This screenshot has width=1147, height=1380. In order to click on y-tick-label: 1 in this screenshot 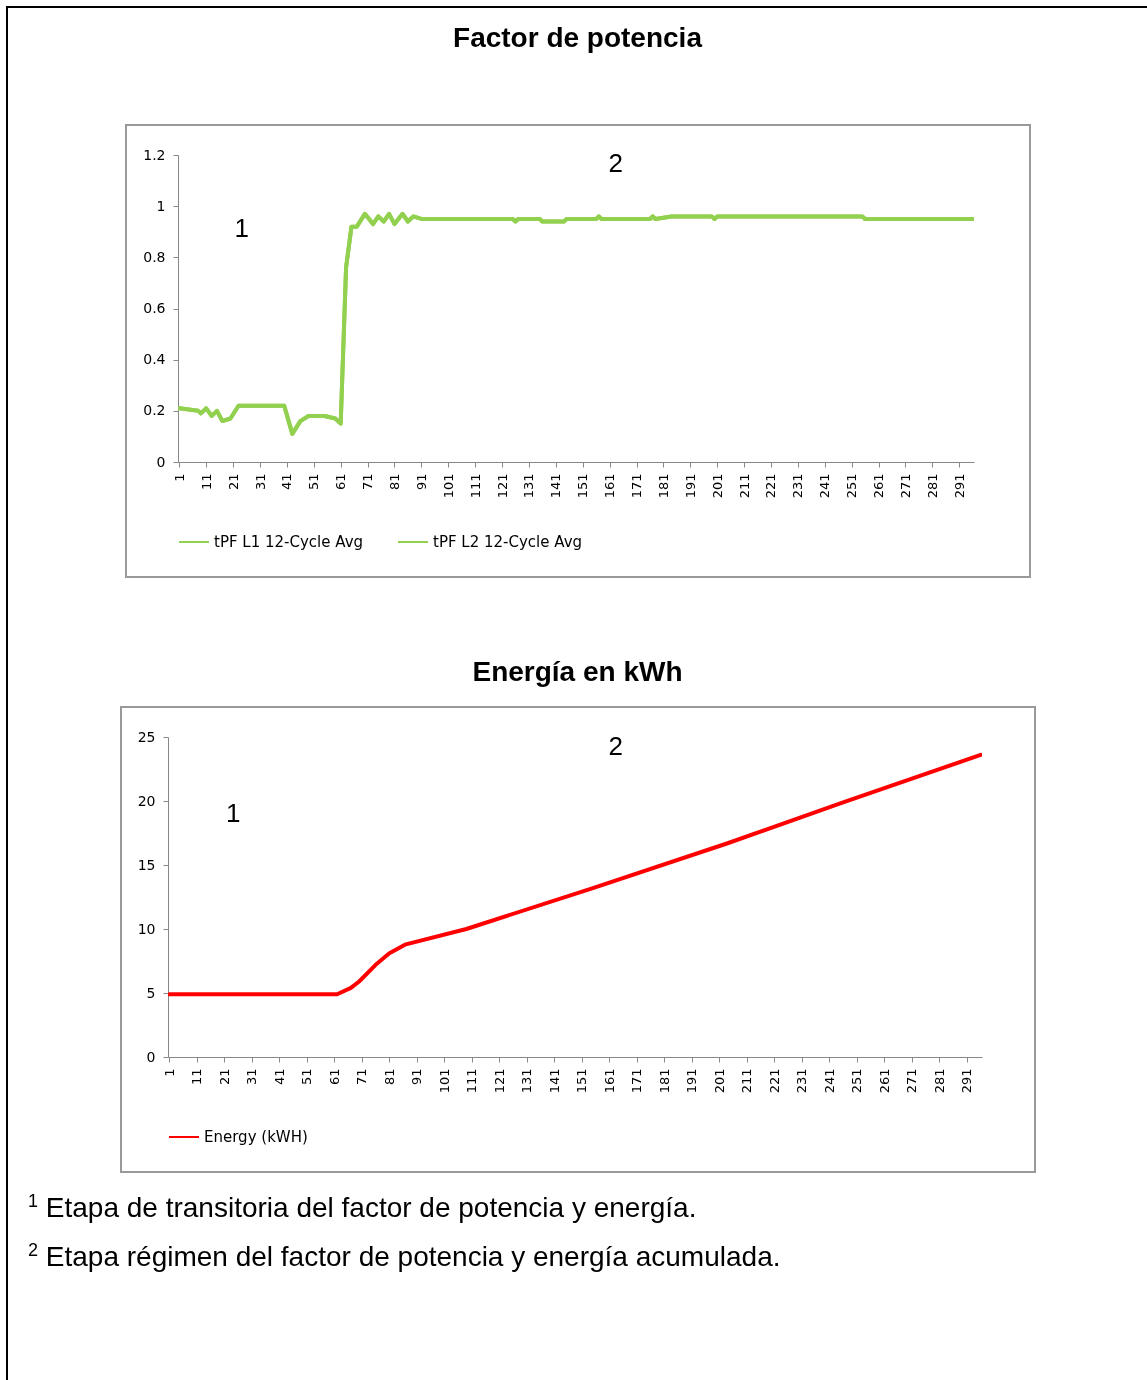, I will do `click(160, 205)`.